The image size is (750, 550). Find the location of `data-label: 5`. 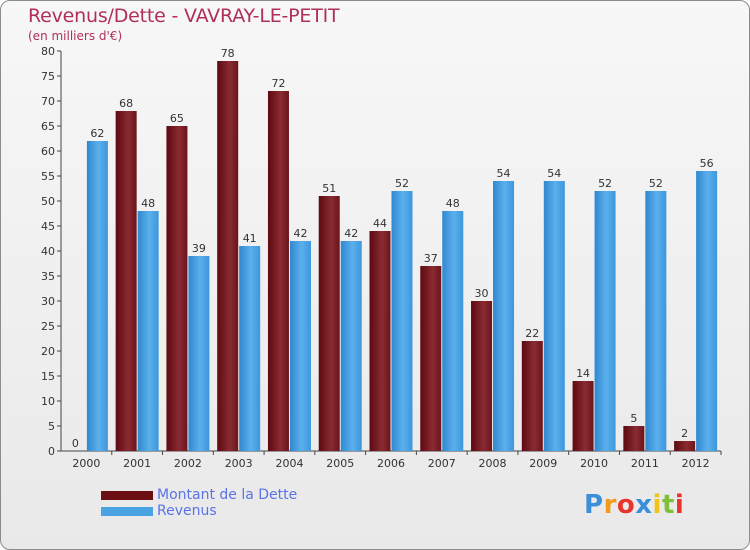

data-label: 5 is located at coordinates (633, 418).